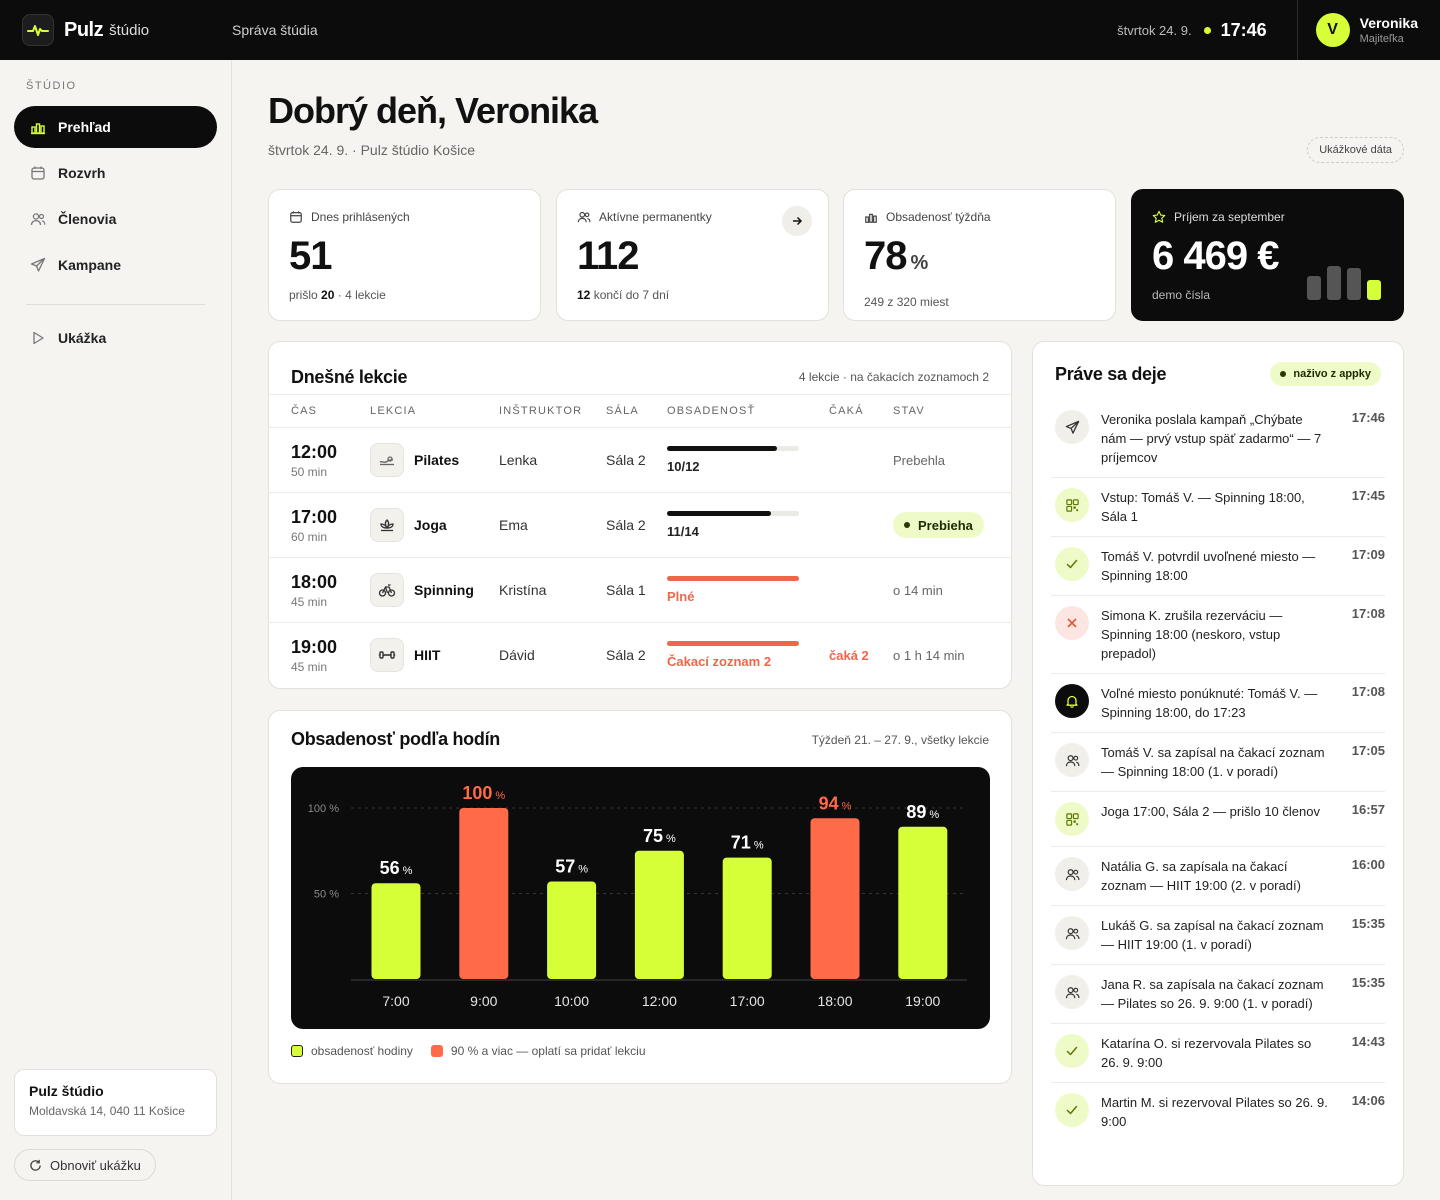 This screenshot has height=1200, width=1440. What do you see at coordinates (1368, 417) in the screenshot?
I see `feed-item-time: 17:46` at bounding box center [1368, 417].